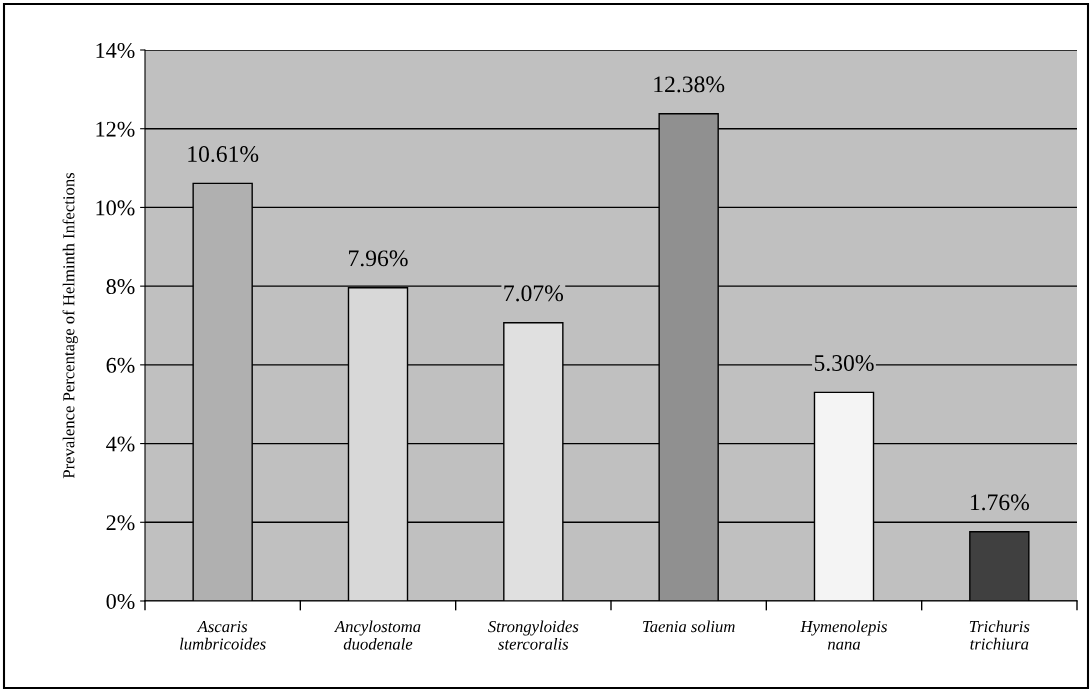  Describe the element at coordinates (533, 635) in the screenshot. I see `x-tick-label: Strongyloides stercoralis` at that location.